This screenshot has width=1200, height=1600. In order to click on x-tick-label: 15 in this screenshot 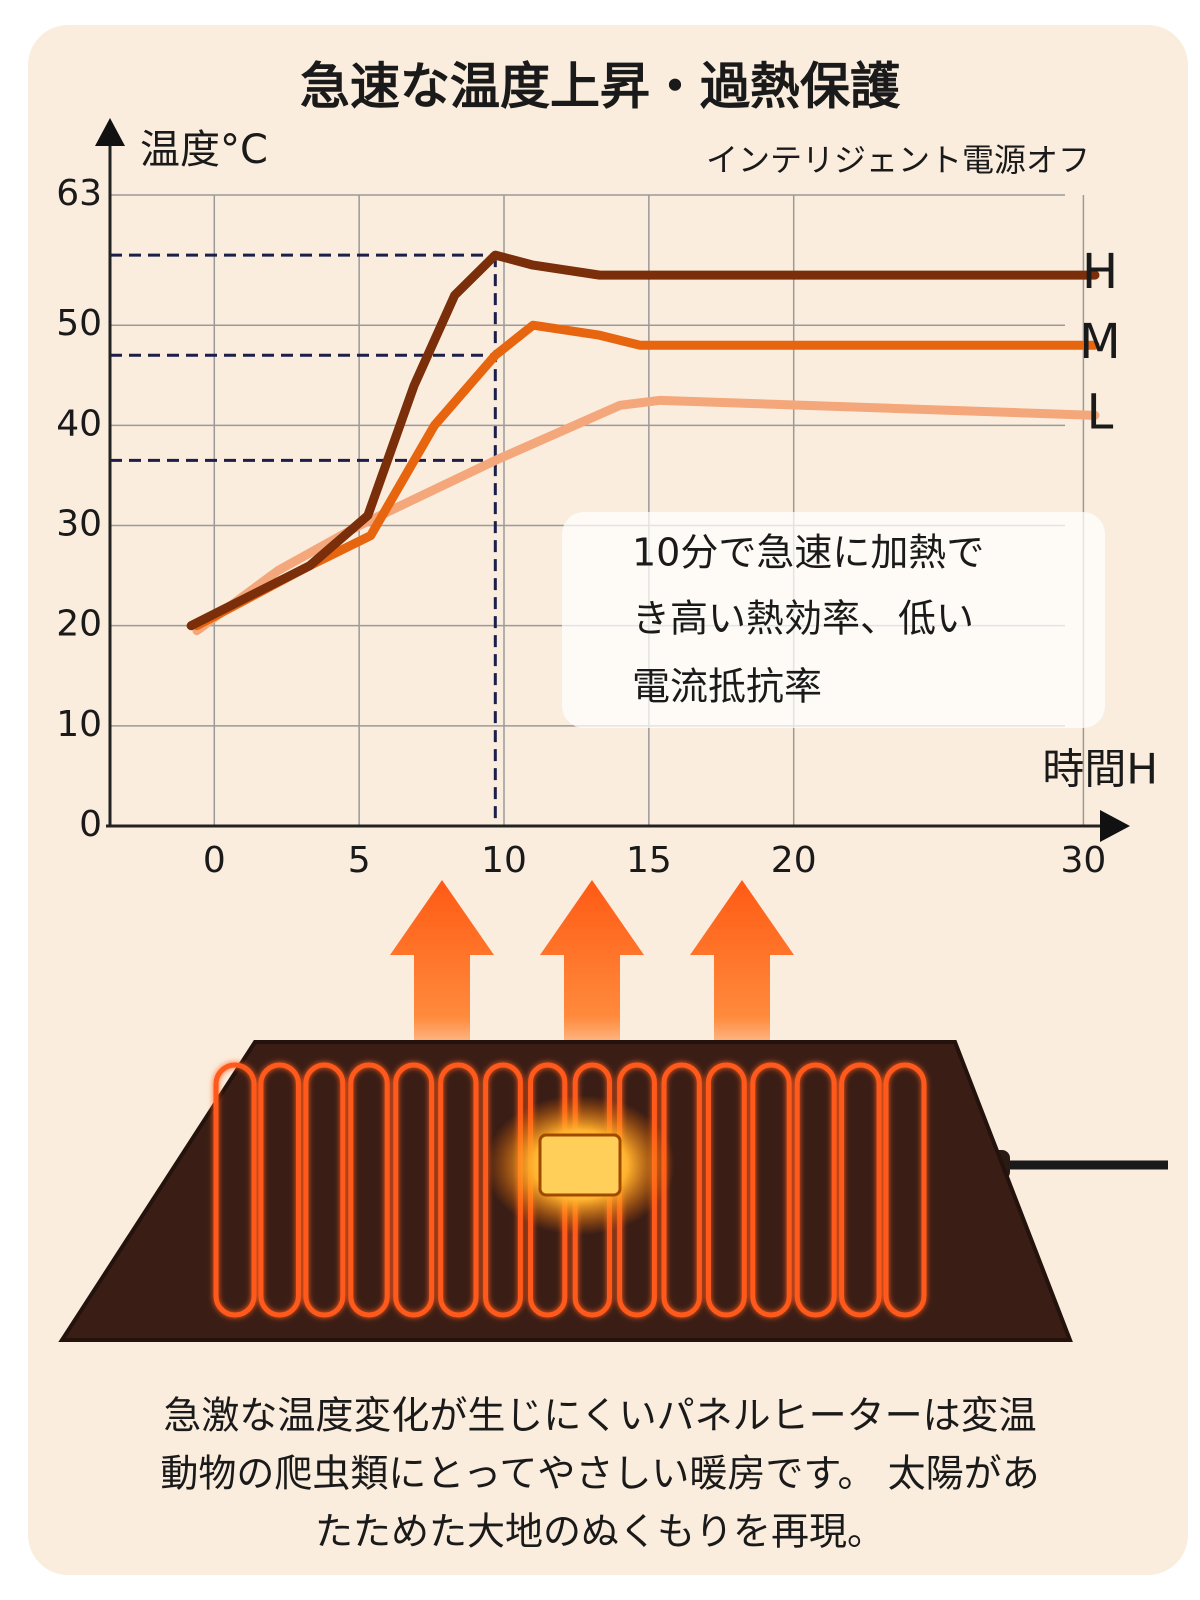, I will do `click(649, 860)`.